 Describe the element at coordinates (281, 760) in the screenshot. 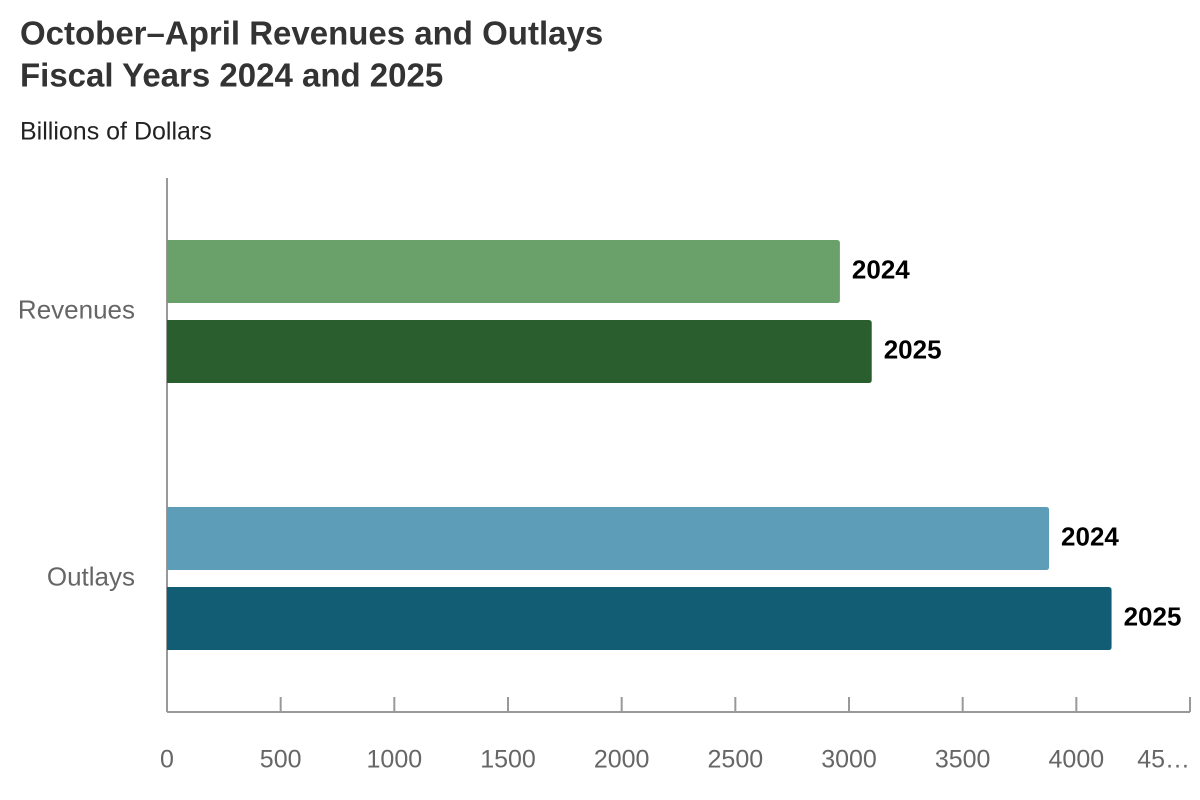

I see `x-tick-label: 500` at that location.